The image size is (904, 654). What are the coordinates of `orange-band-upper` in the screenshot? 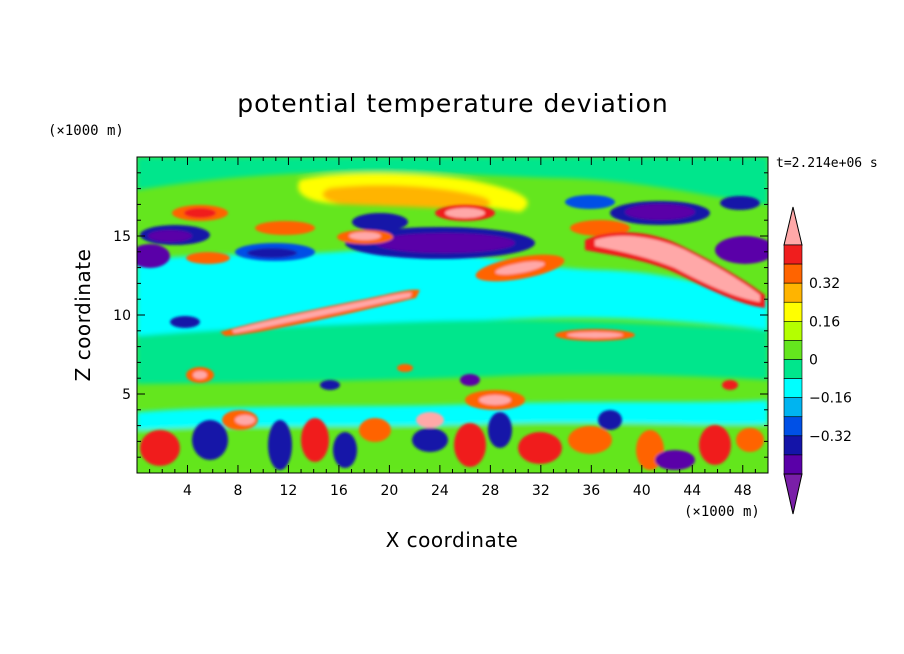 It's located at (406, 198).